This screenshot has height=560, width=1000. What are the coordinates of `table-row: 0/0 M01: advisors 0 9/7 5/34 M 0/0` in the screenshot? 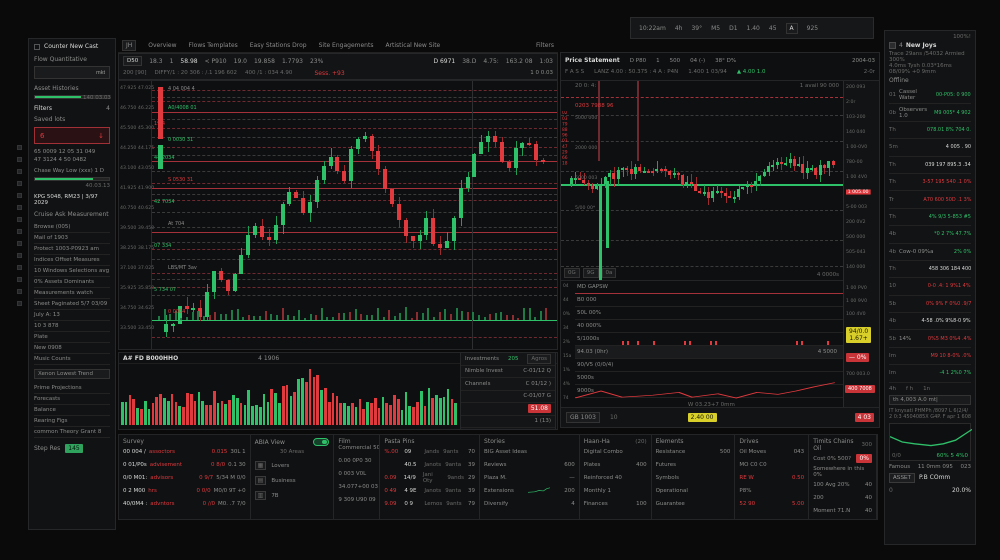 It's located at (184, 477).